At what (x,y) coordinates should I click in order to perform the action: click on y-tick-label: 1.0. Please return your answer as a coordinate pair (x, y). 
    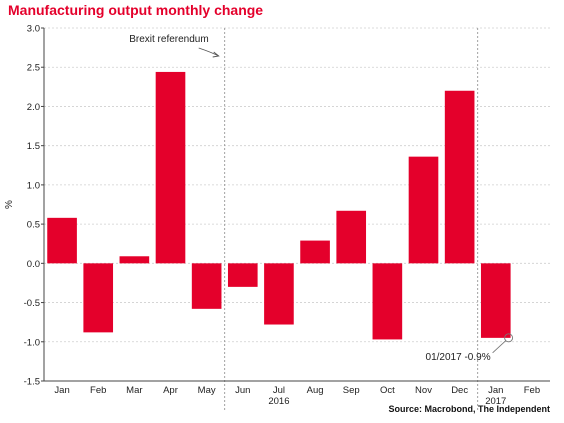
    Looking at the image, I should click on (33, 185).